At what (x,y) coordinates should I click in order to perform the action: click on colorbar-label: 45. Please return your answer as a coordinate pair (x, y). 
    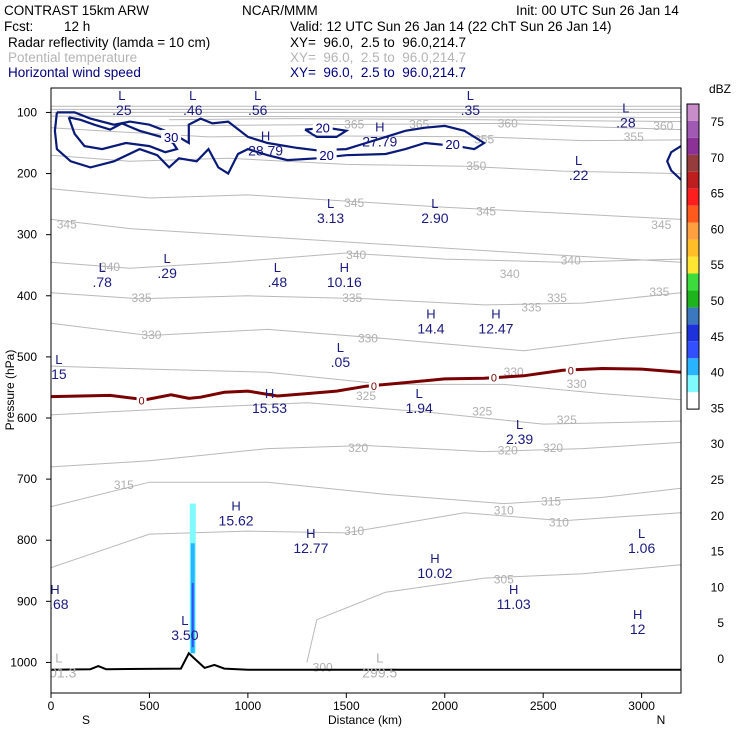
    Looking at the image, I should click on (718, 337).